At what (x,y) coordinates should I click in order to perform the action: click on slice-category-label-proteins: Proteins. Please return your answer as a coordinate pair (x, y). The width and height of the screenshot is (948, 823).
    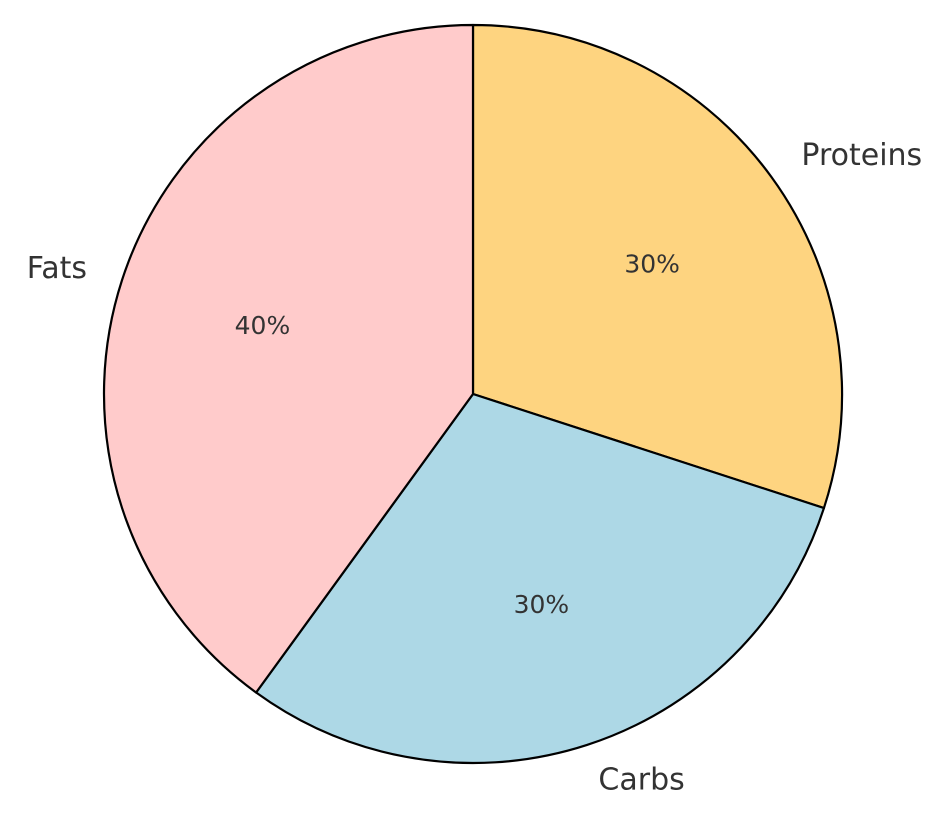
    Looking at the image, I should click on (861, 155).